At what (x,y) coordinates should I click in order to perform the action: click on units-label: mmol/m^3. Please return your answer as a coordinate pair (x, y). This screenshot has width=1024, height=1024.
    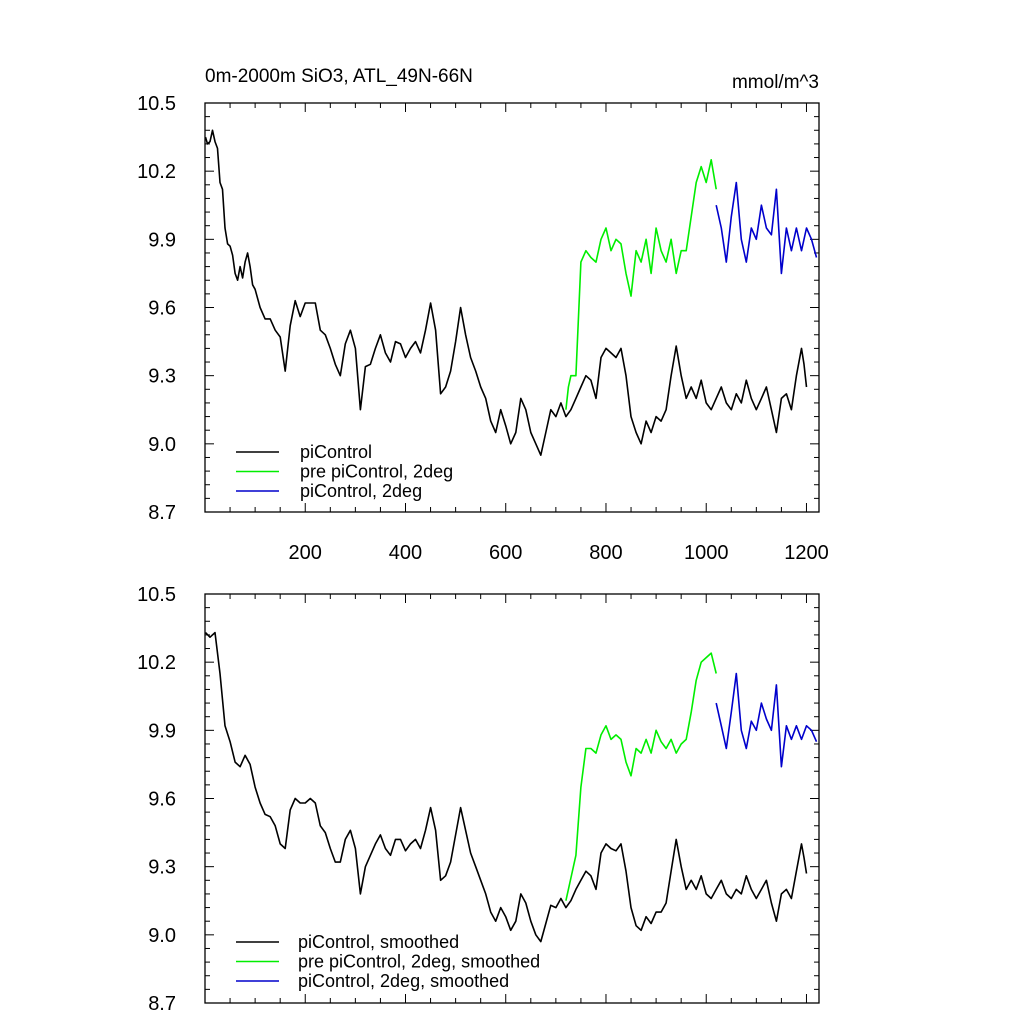
    Looking at the image, I should click on (775, 82).